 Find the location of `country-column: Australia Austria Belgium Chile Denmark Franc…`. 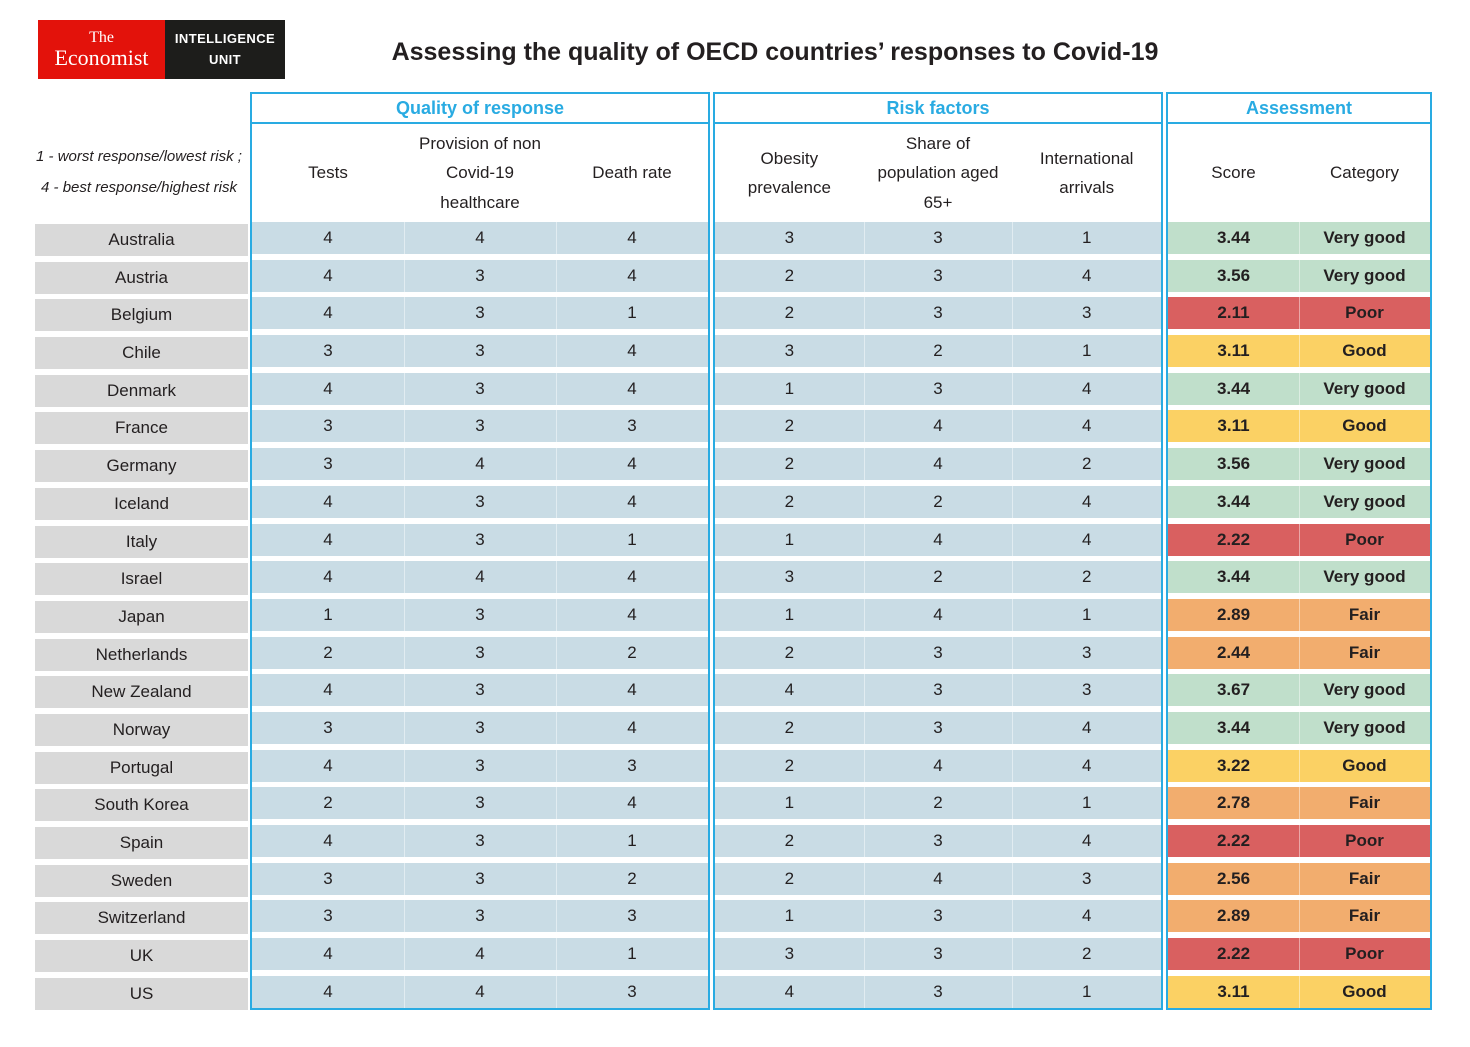

country-column: Australia Austria Belgium Chile Denmark Franc… is located at coordinates (141, 553).